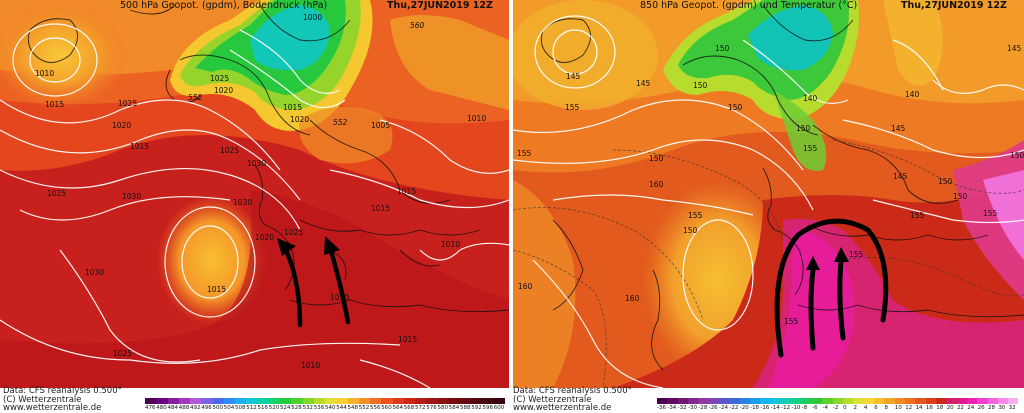 Image resolution: width=1024 pixels, height=413 pixels. I want to click on temp-legend-tick-label: -6, so click(815, 408).